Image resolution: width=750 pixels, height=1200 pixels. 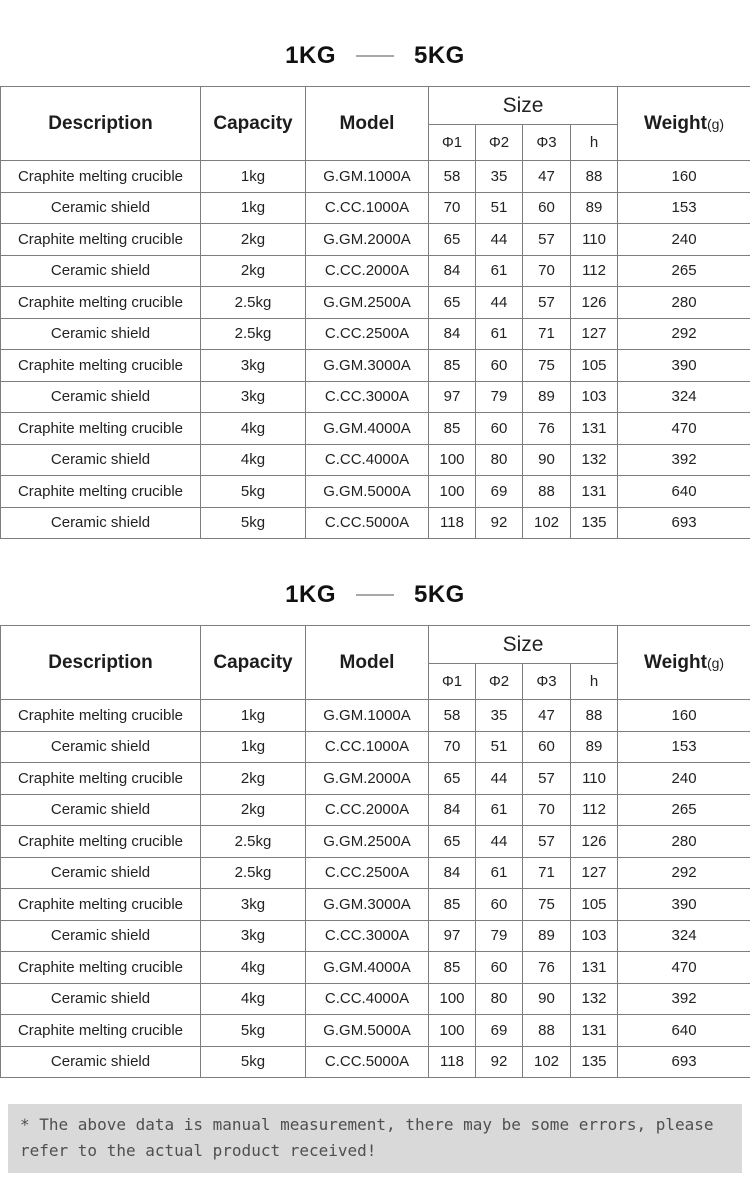 What do you see at coordinates (367, 872) in the screenshot?
I see `cell-model: C.CC.2500A` at bounding box center [367, 872].